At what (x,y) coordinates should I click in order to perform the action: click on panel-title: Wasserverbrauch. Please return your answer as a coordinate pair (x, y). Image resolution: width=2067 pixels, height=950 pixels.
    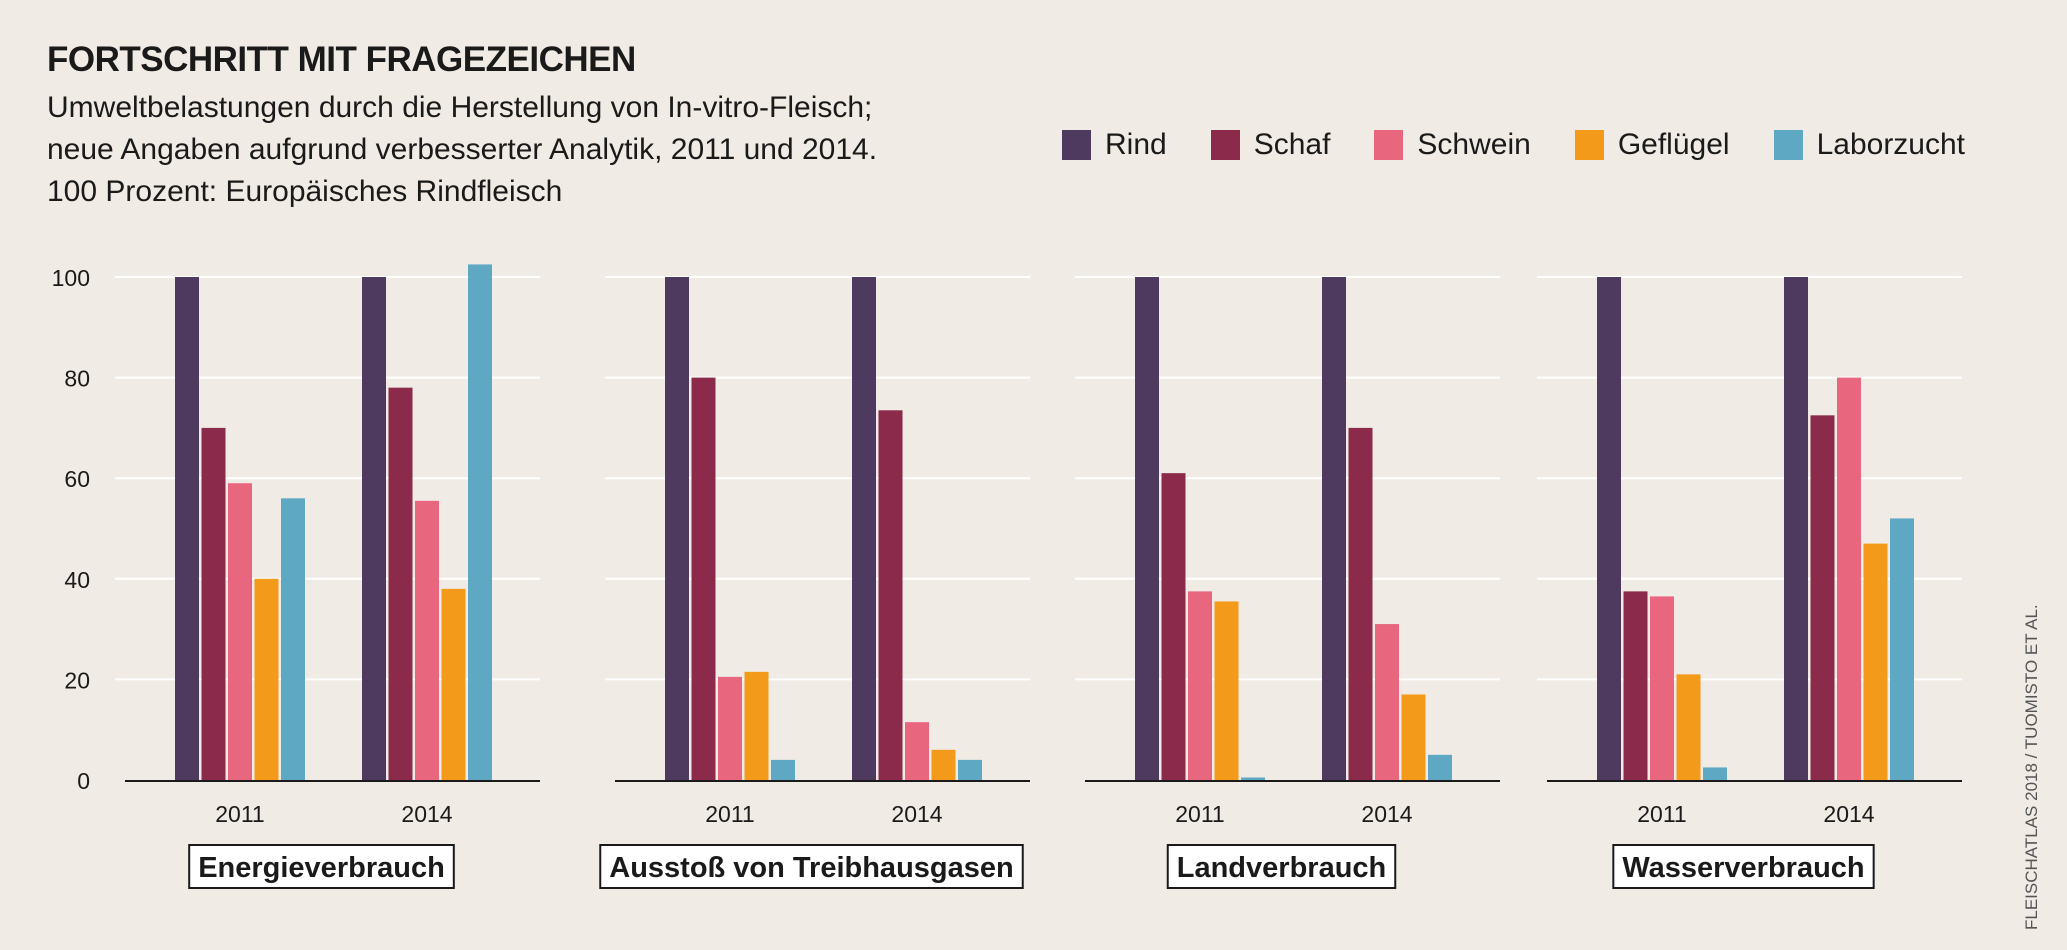
    Looking at the image, I should click on (1743, 868).